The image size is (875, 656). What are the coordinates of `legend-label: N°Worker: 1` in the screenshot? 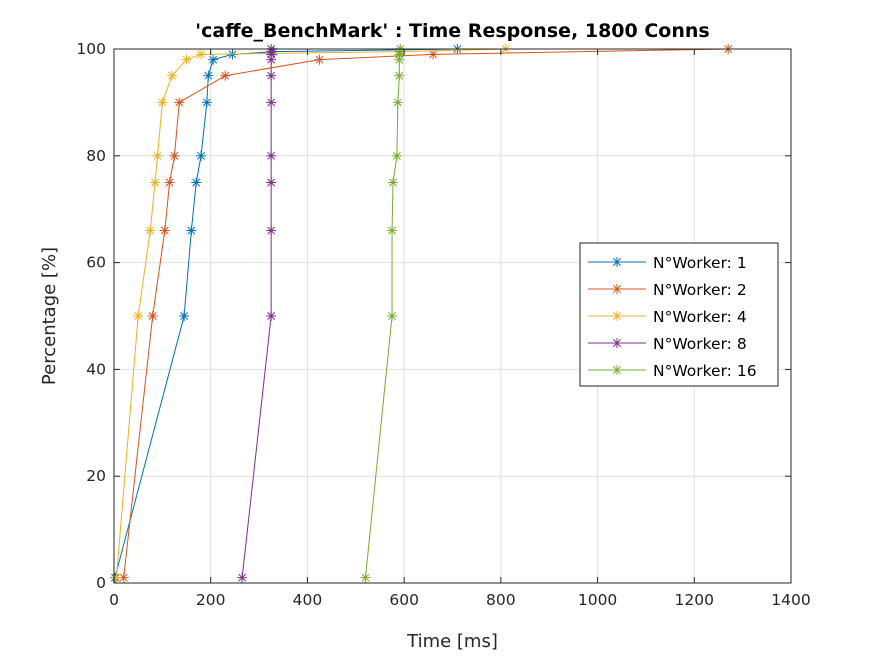 It's located at (700, 263).